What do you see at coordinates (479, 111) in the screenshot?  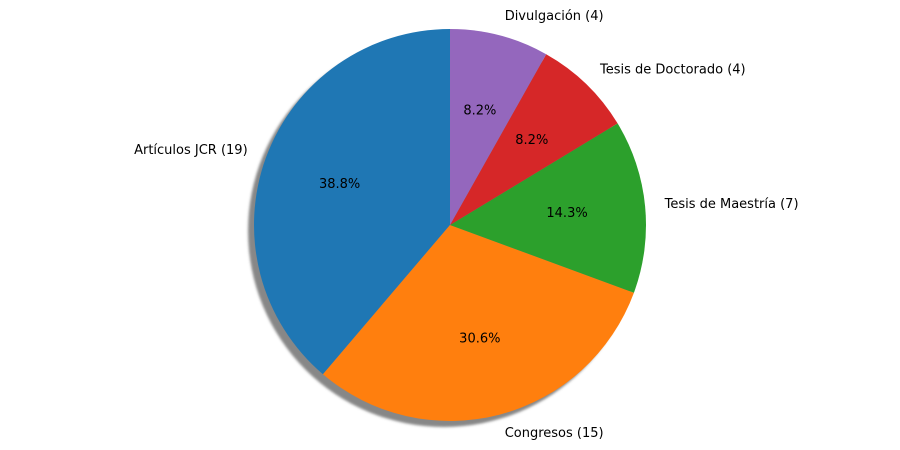 I see `pie-pct-label-4: 8.2%` at bounding box center [479, 111].